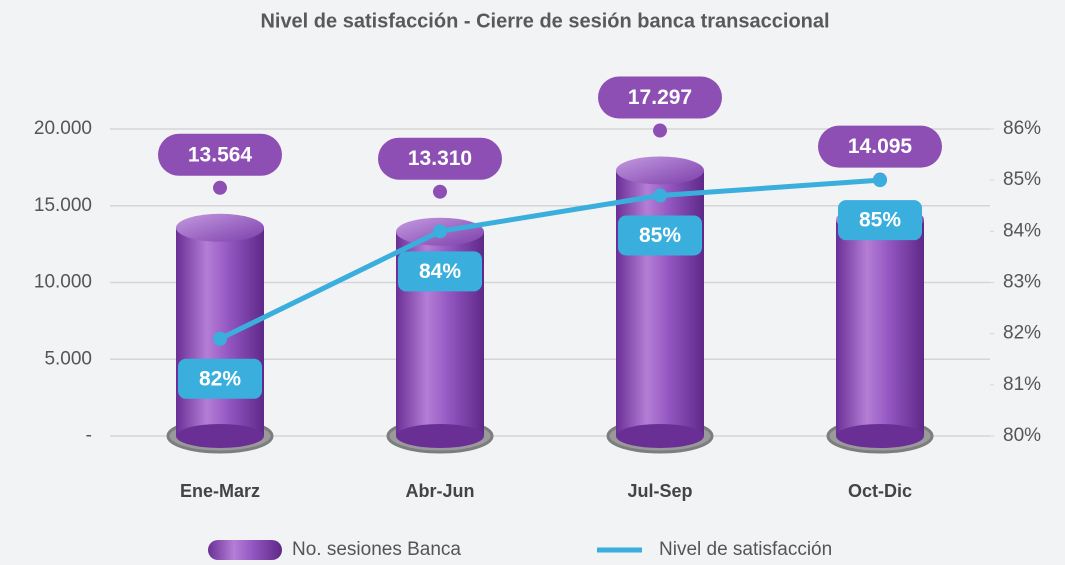  I want to click on x-tick-label: Oct-Dic, so click(880, 491).